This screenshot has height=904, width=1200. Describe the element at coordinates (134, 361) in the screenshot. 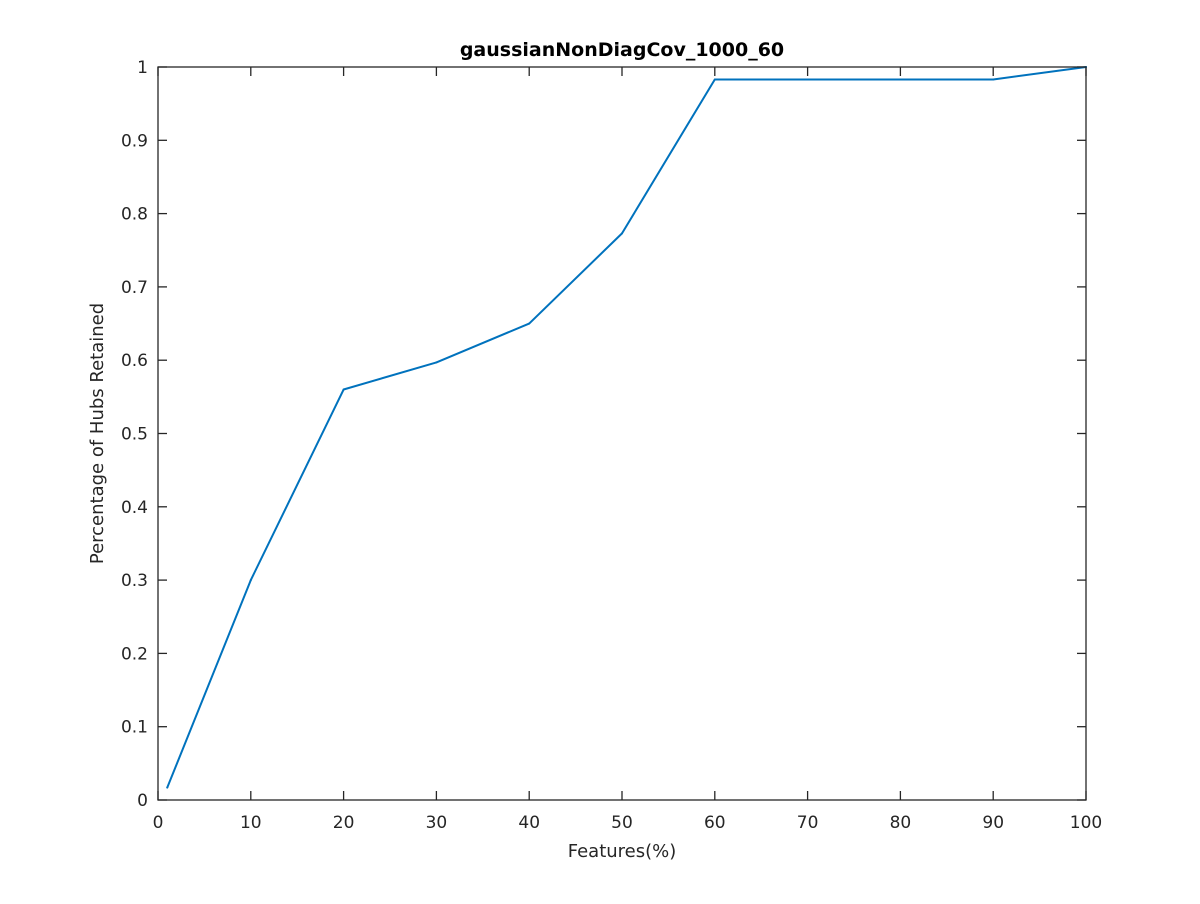

I see `y-tick-label: 0.6` at that location.